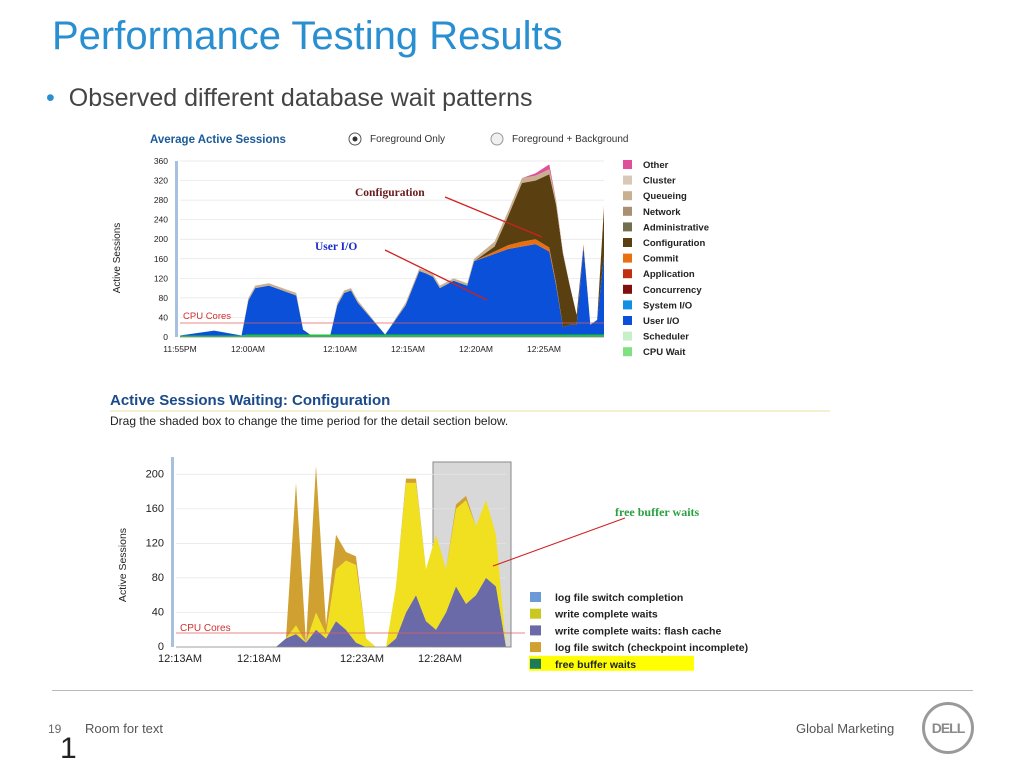  Describe the element at coordinates (307, 36) in the screenshot. I see `slide-title: Performance Testing Results` at that location.